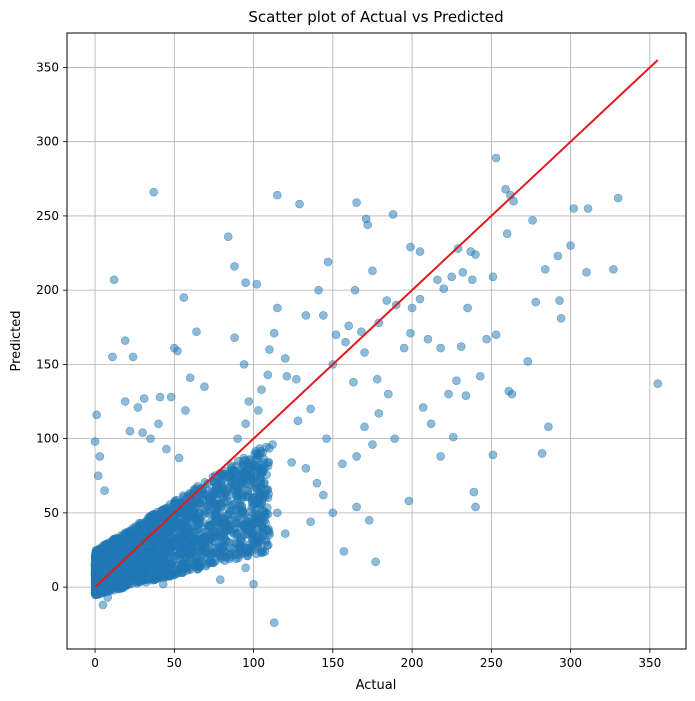 Image resolution: width=695 pixels, height=701 pixels. I want to click on x-axis-title: Actual, so click(376, 685).